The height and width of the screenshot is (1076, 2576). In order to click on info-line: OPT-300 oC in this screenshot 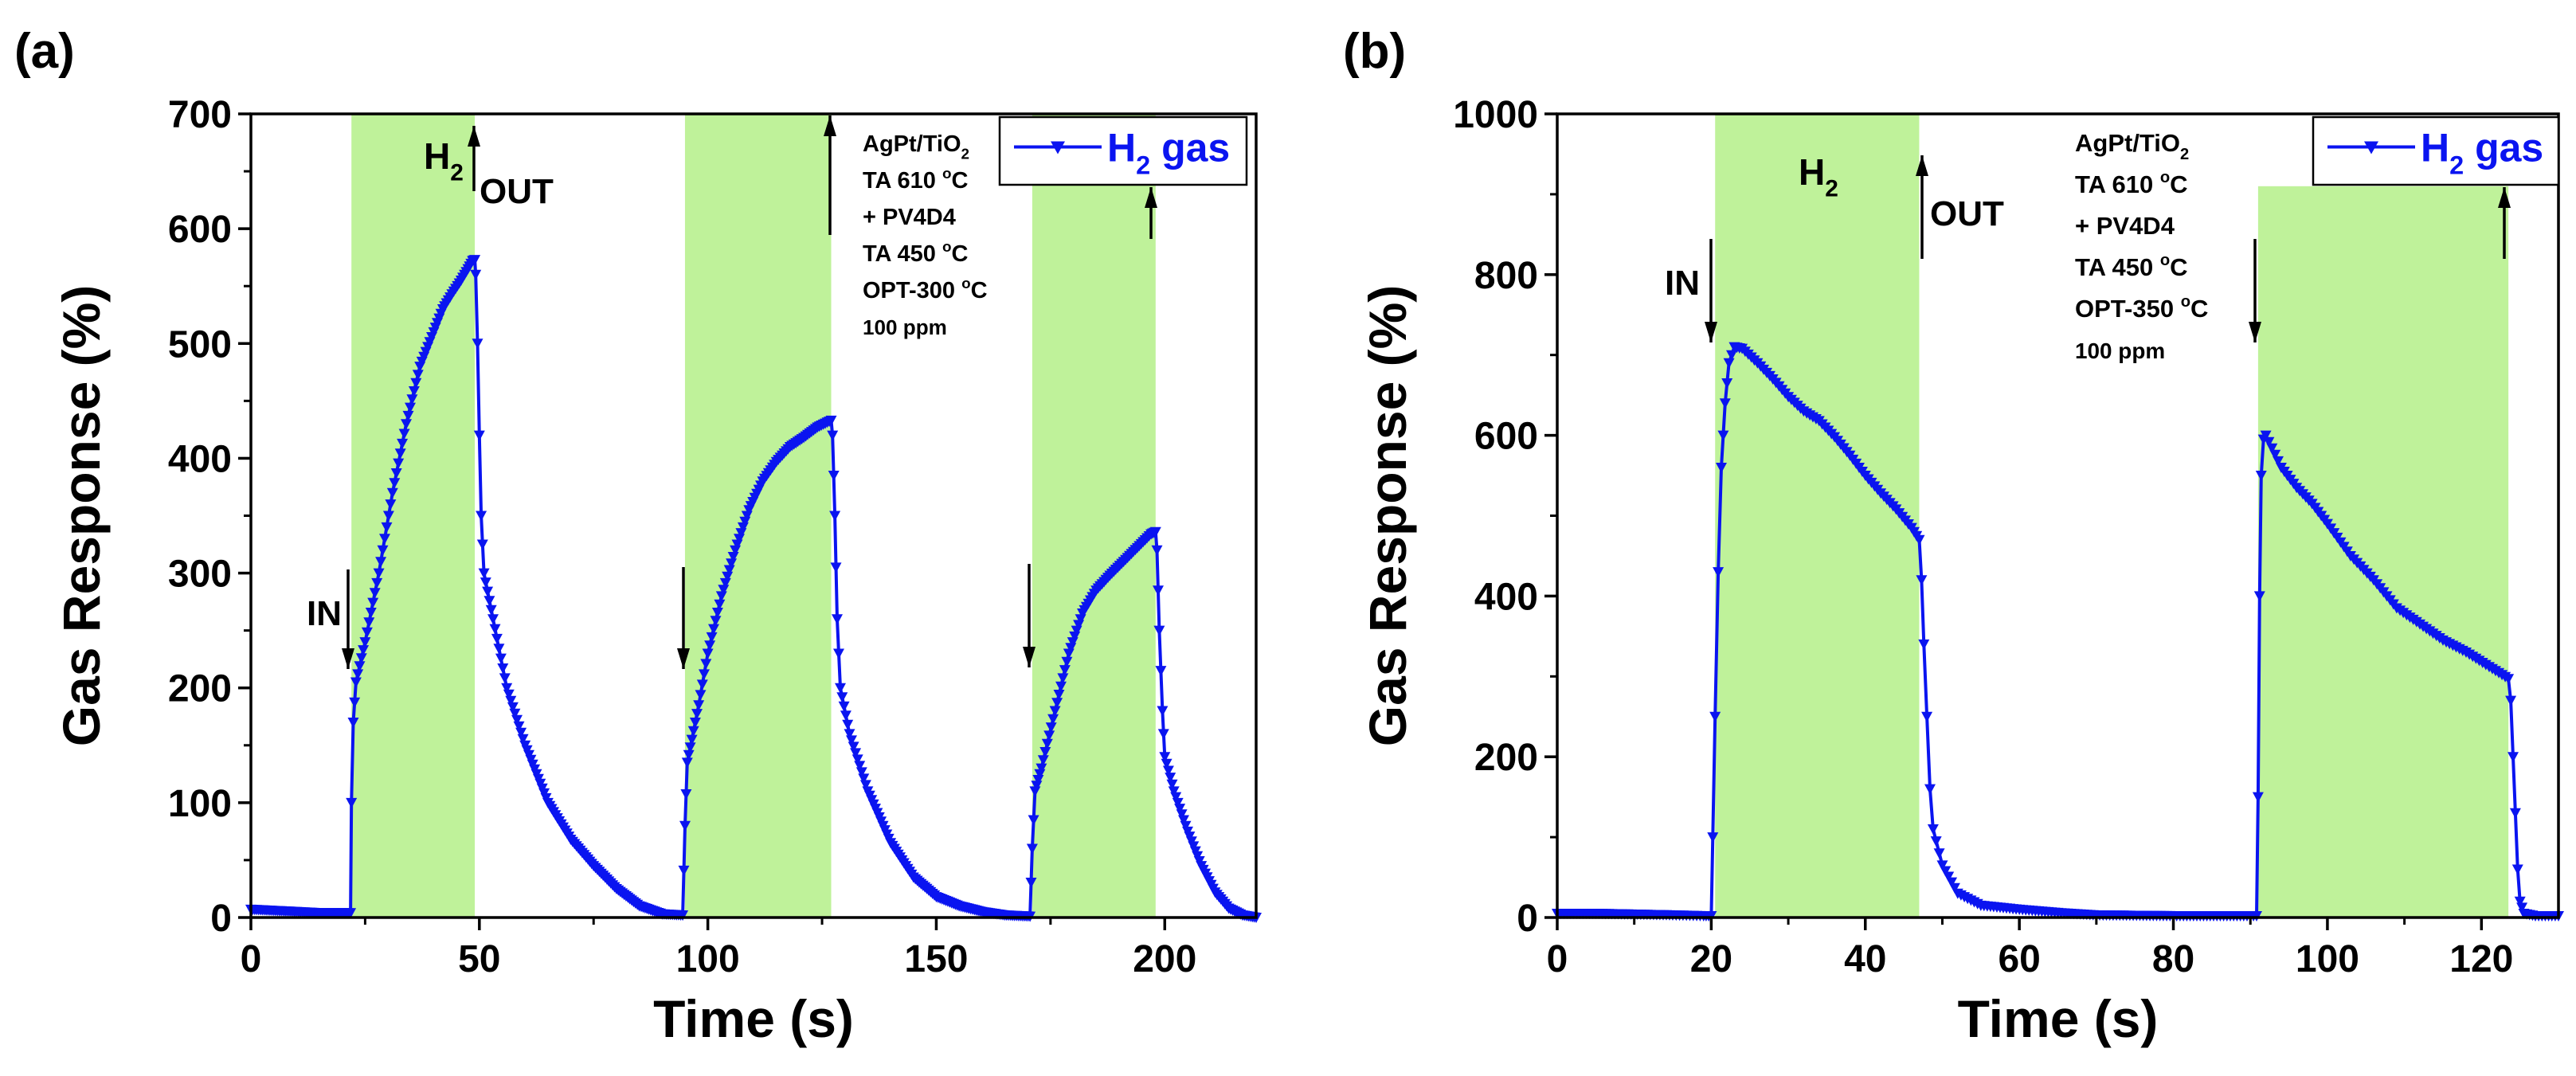, I will do `click(925, 289)`.